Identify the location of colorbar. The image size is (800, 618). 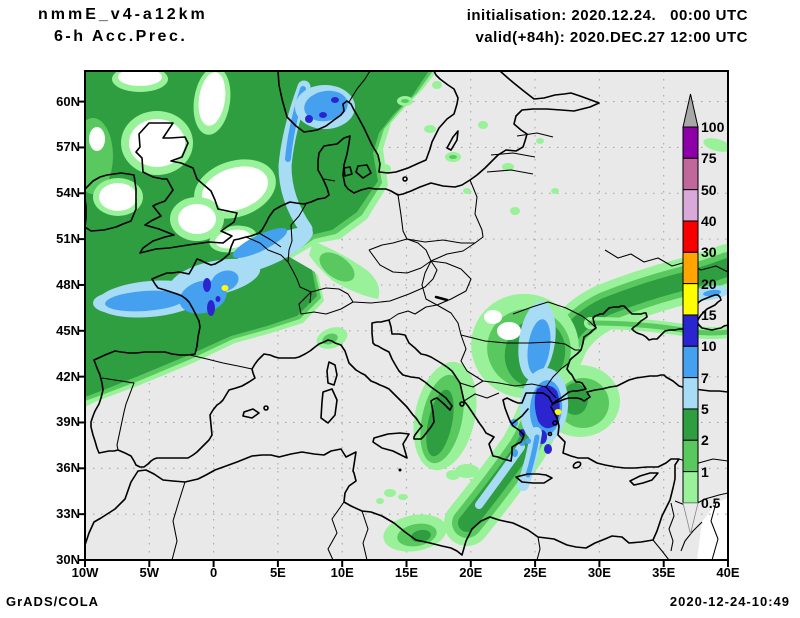
(690, 314).